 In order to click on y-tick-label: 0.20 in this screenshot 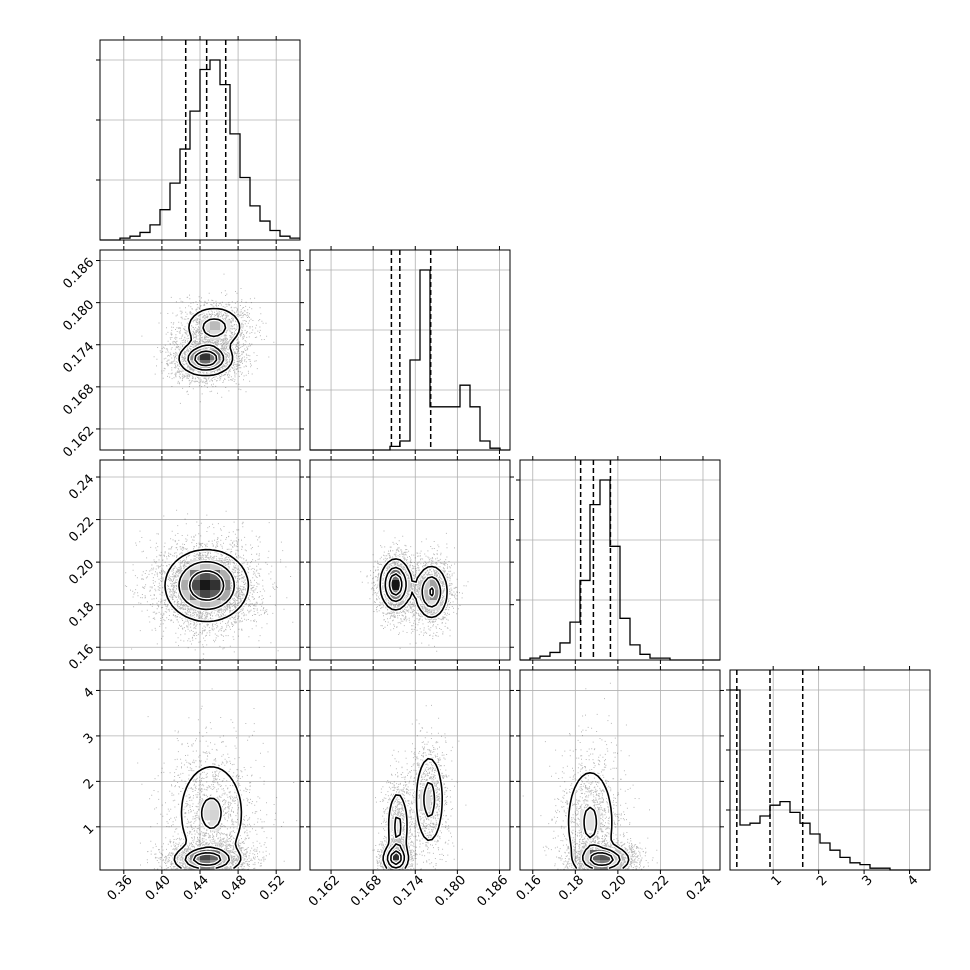, I will do `click(81, 572)`.